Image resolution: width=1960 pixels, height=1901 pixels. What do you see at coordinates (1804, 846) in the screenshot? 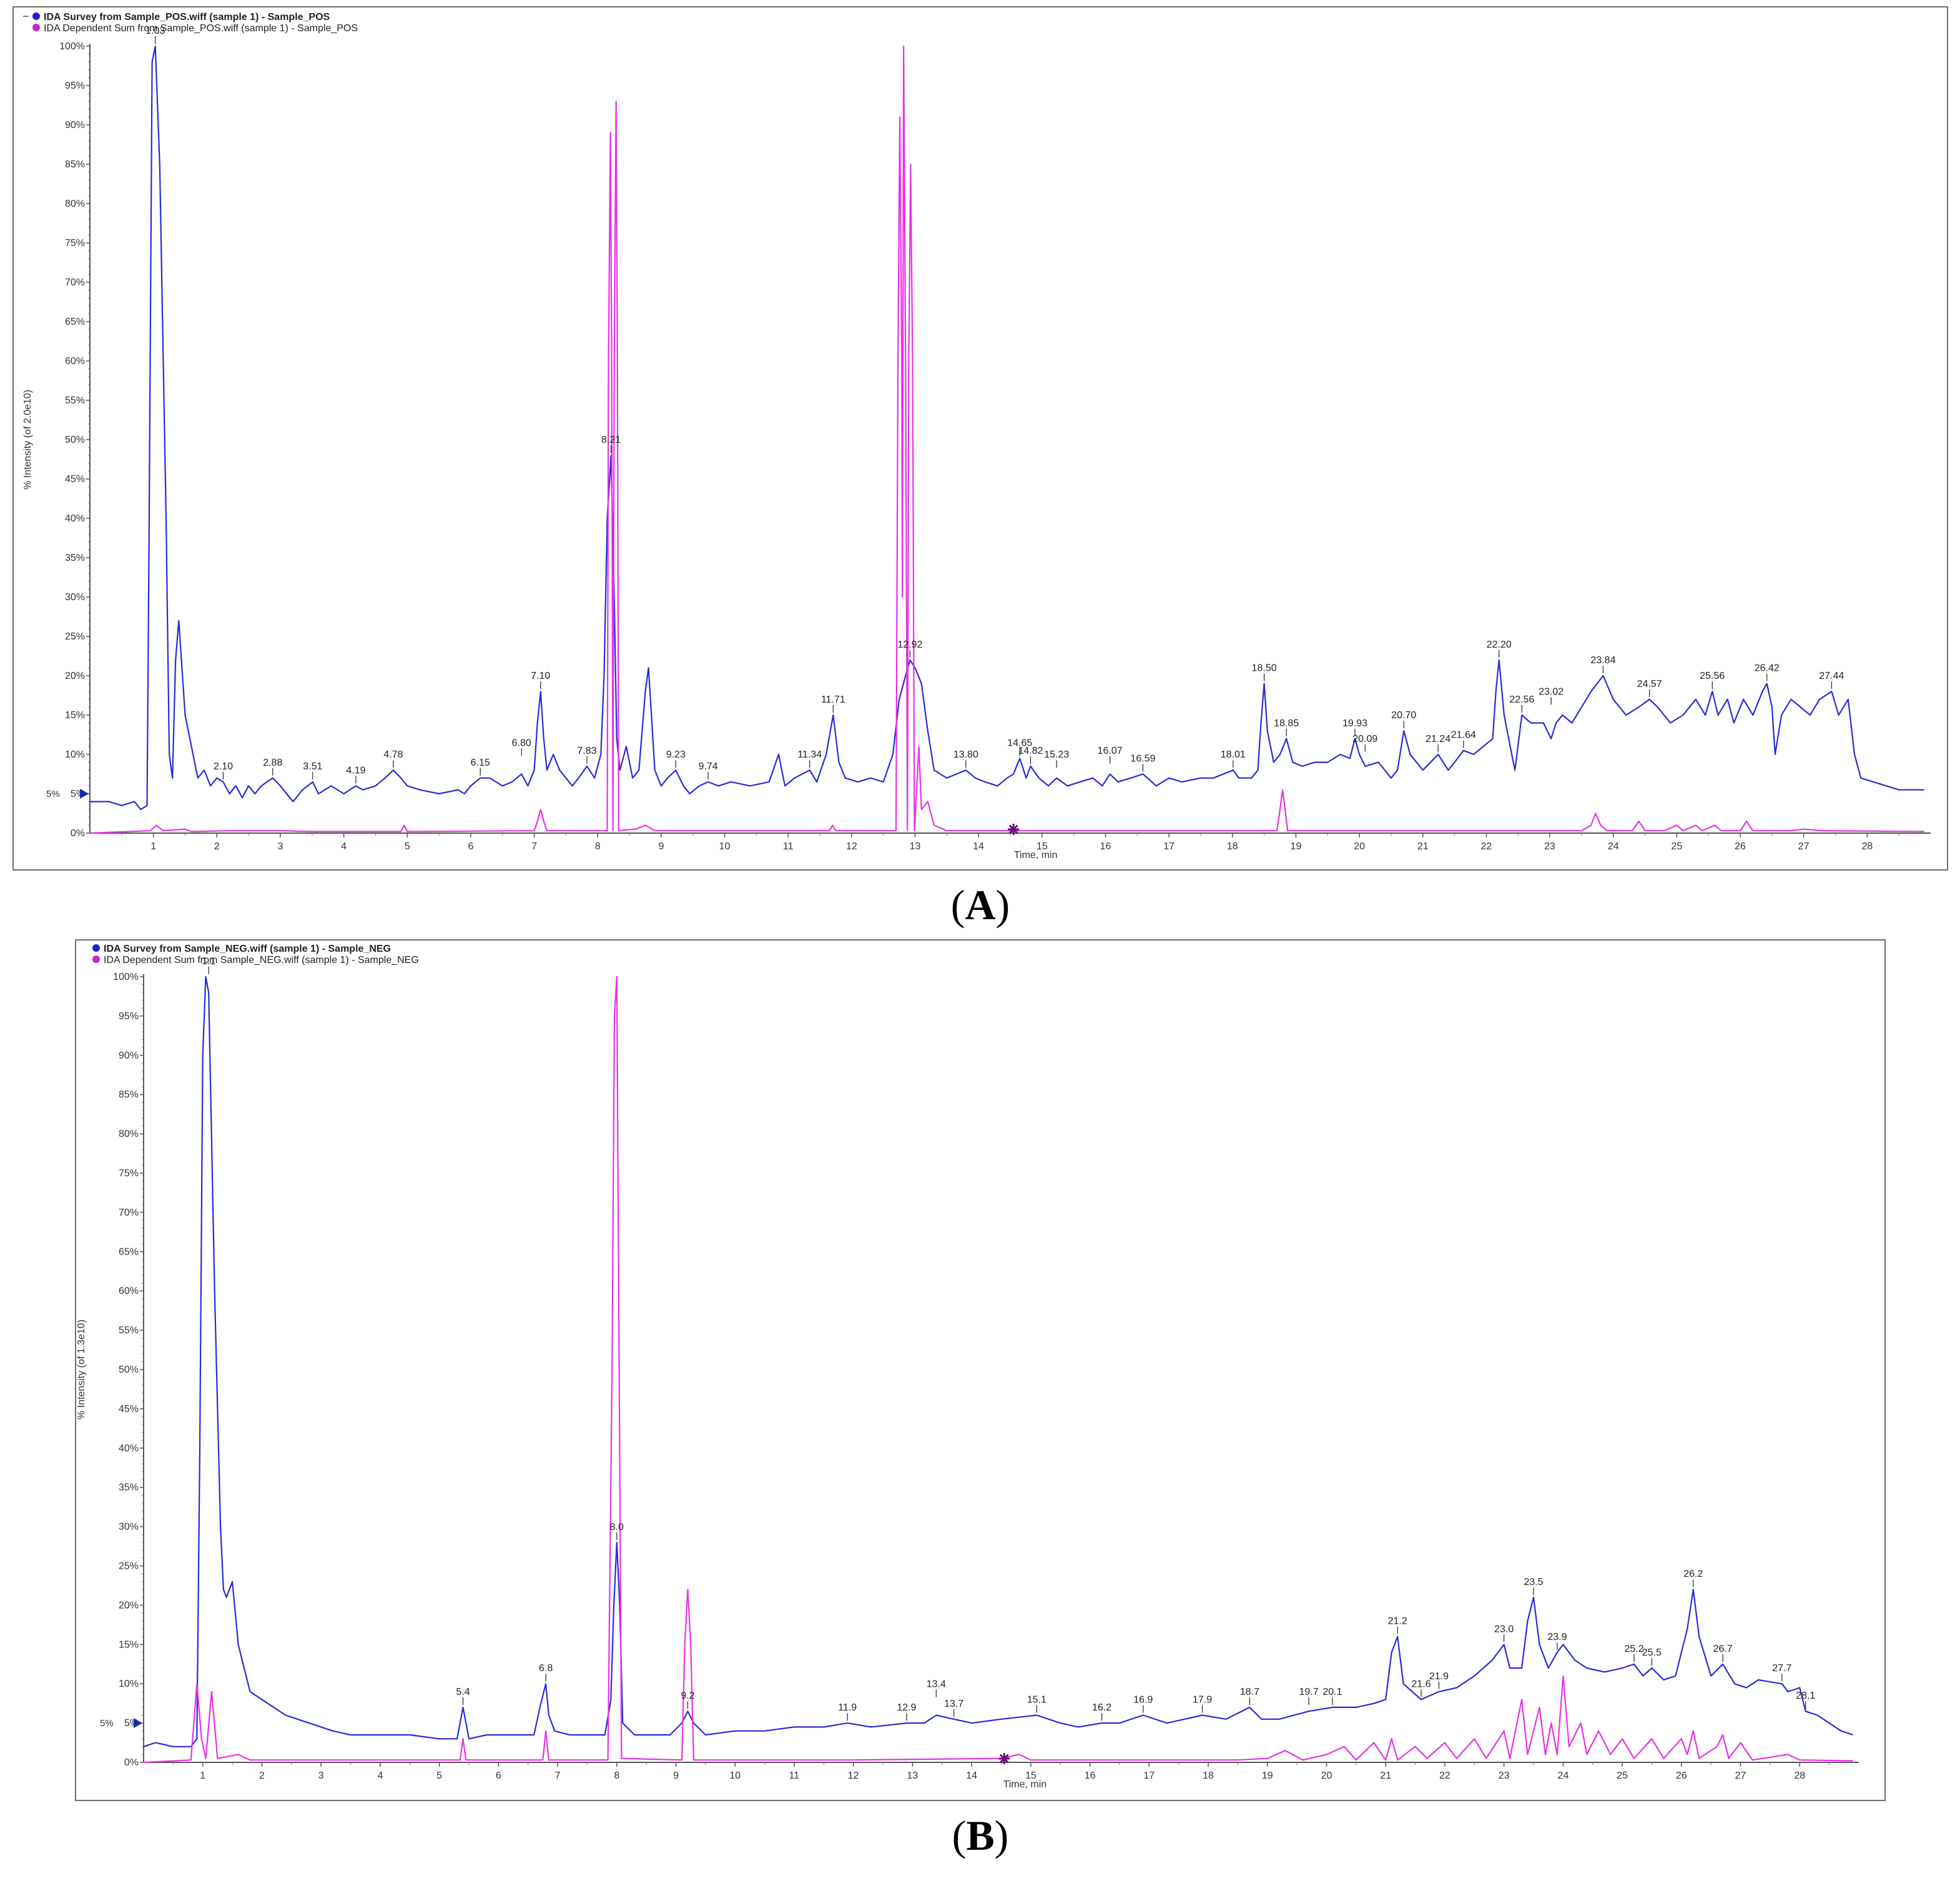
I see `x-tick-label: 27` at bounding box center [1804, 846].